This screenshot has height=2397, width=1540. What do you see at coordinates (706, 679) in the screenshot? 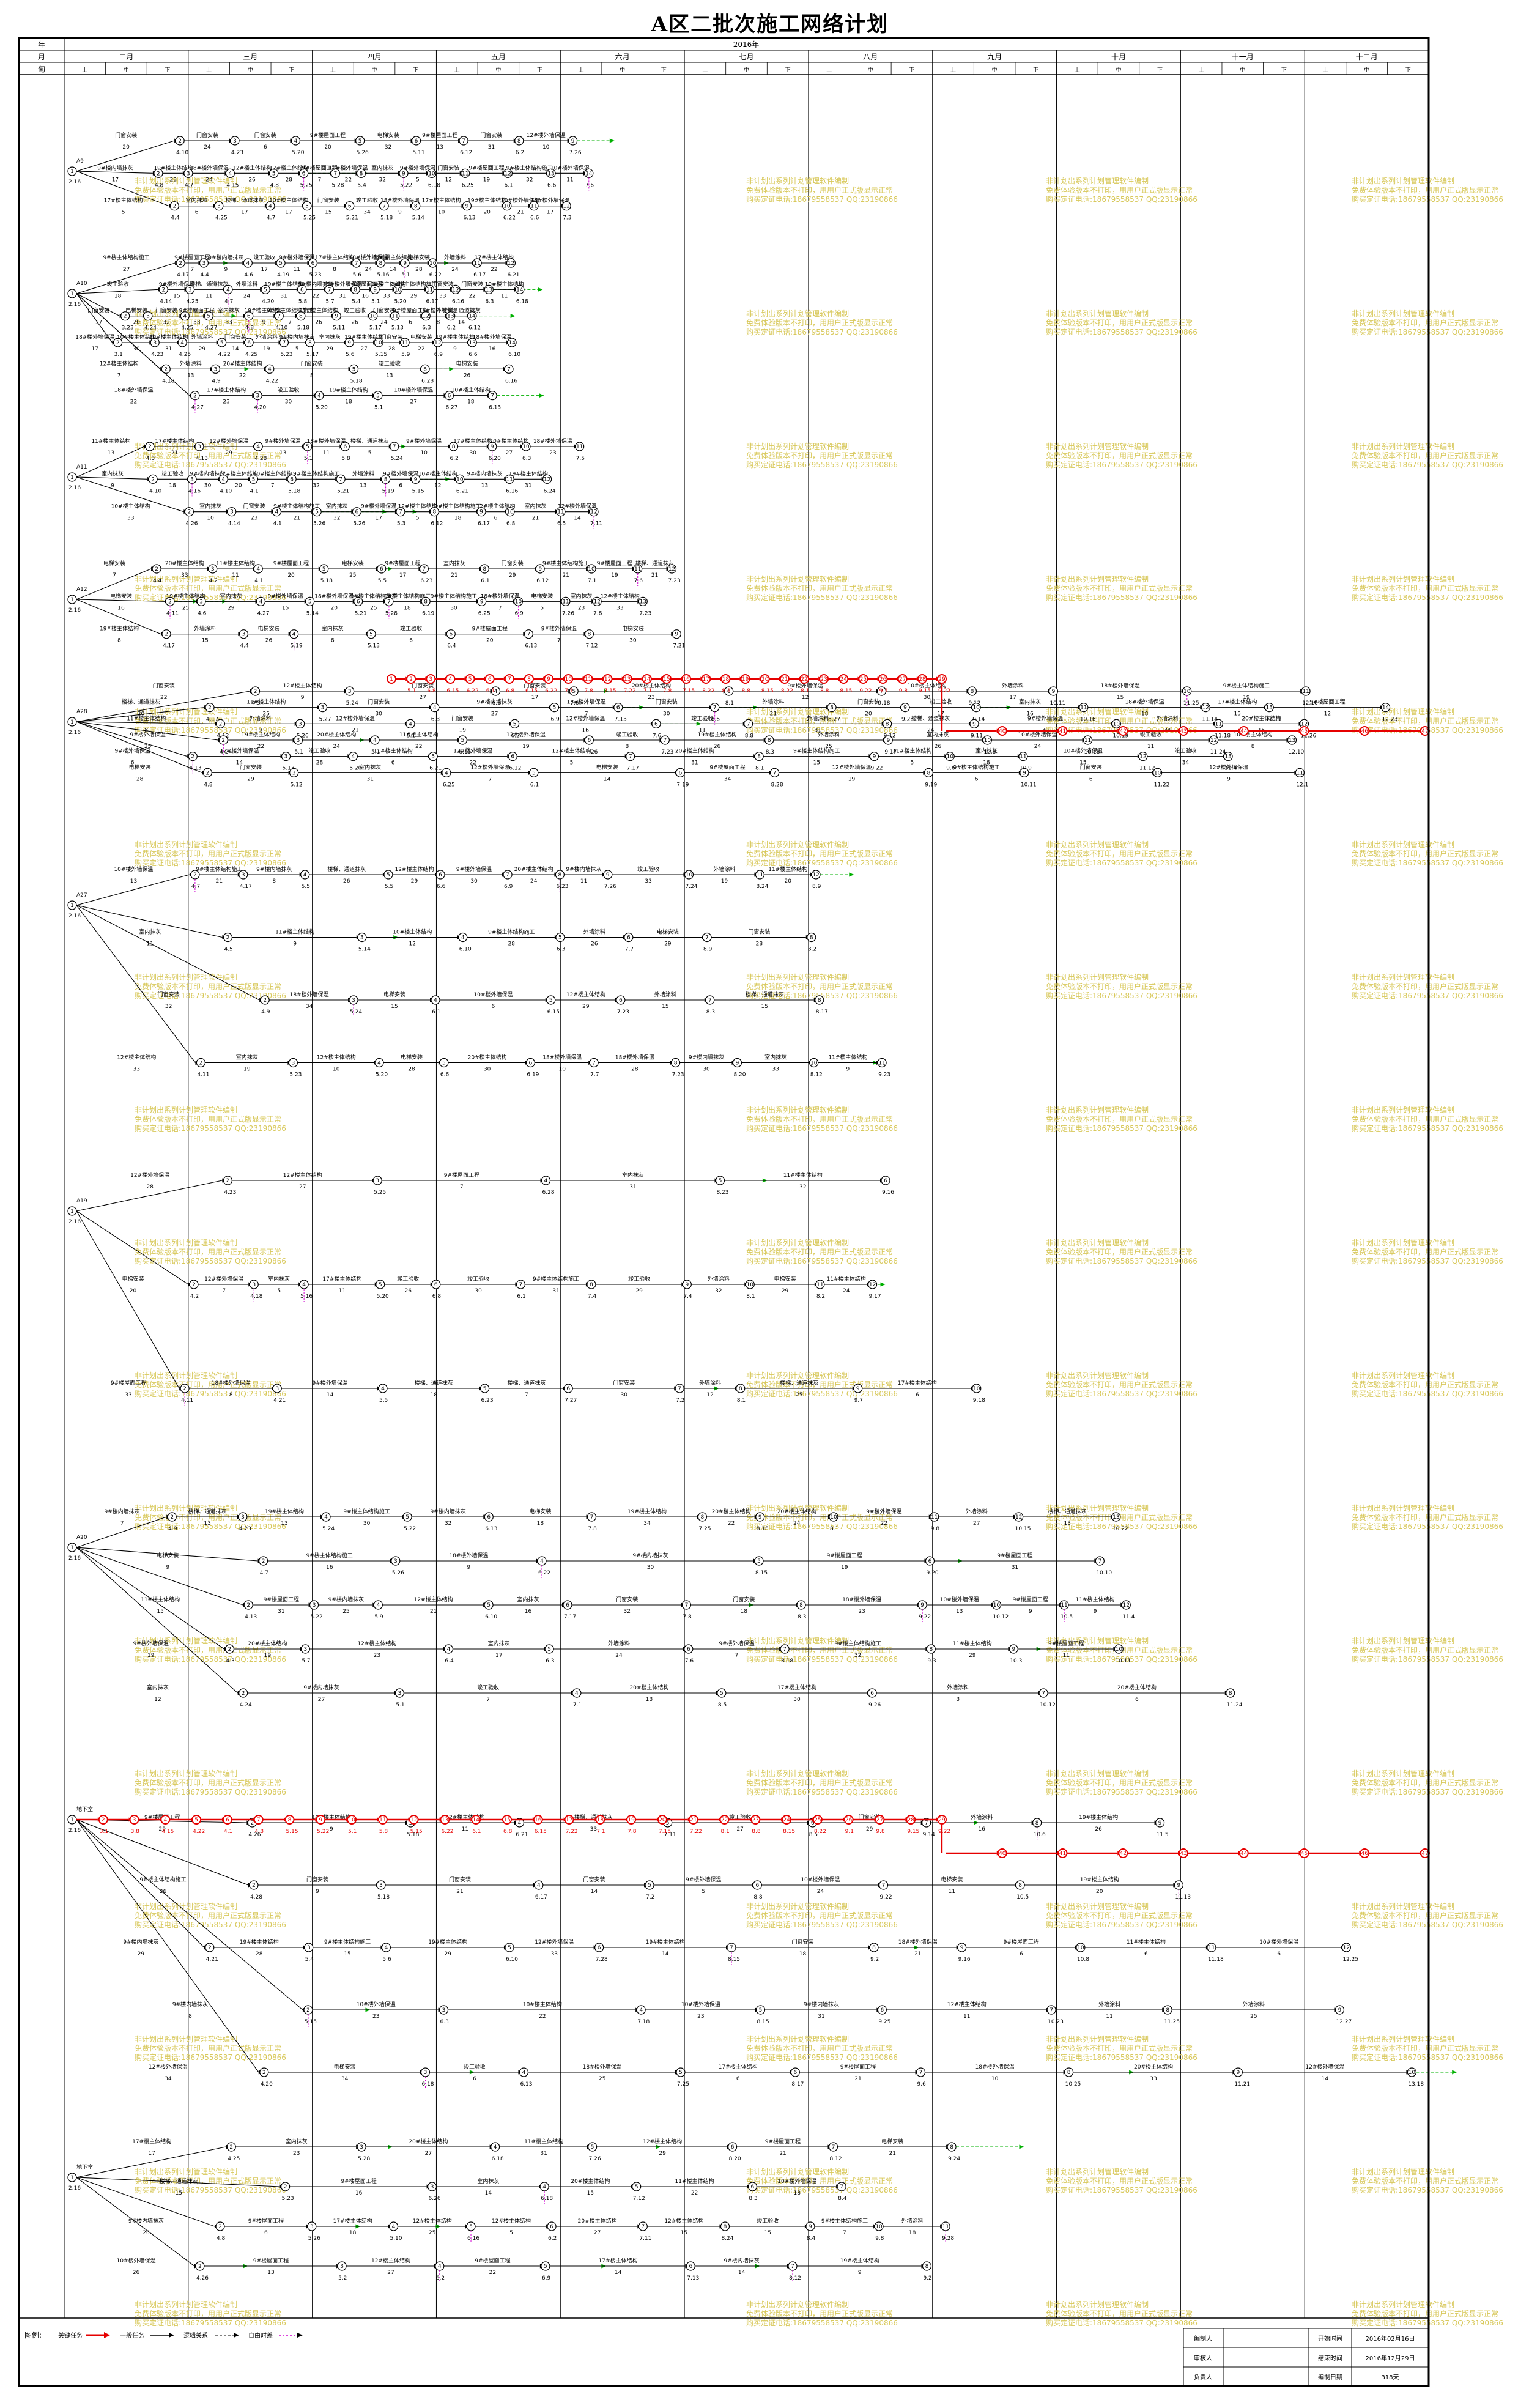
I see `event-node: 17` at bounding box center [706, 679].